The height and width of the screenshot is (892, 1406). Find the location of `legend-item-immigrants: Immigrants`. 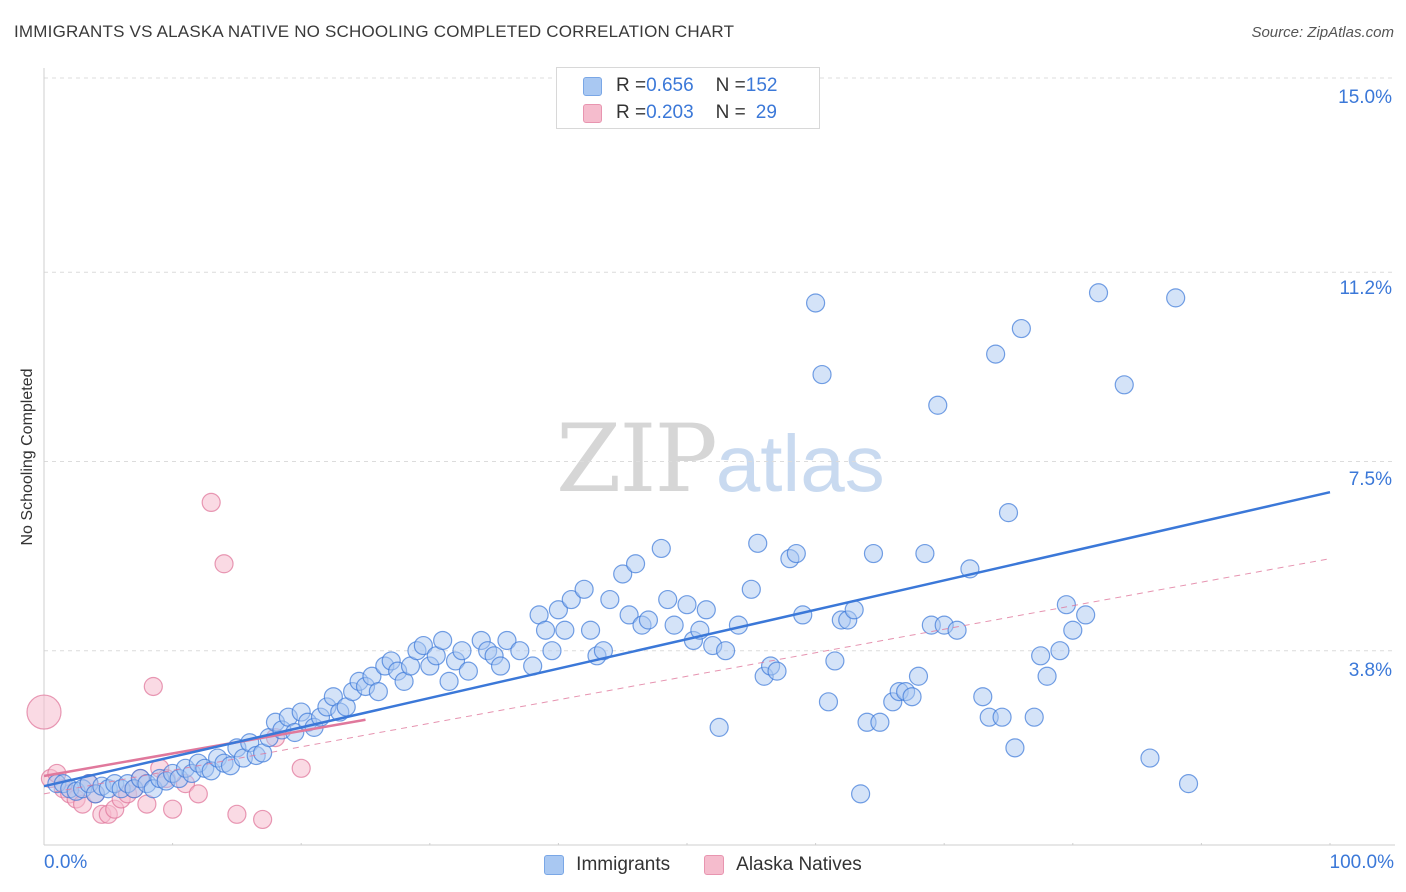

legend-item-immigrants: Immigrants is located at coordinates (607, 865).